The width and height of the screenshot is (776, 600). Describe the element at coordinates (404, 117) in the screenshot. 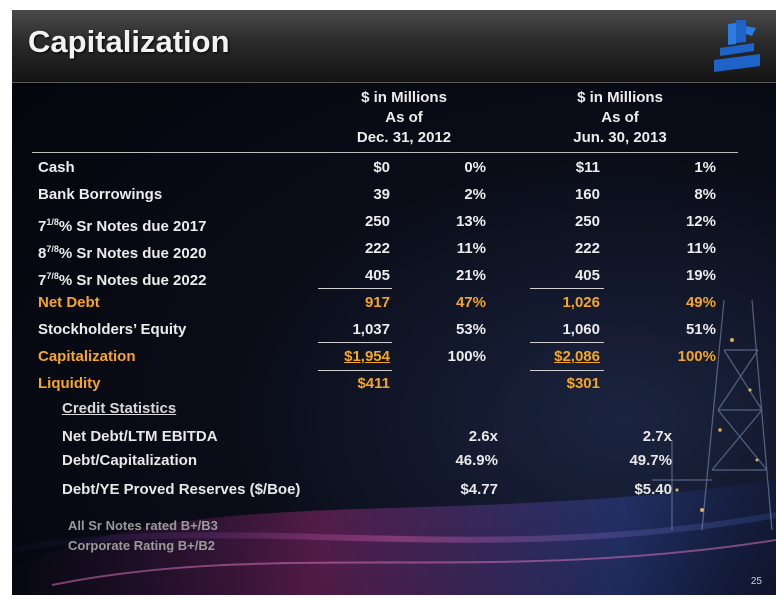

I see `header-col1-line2: As of` at that location.